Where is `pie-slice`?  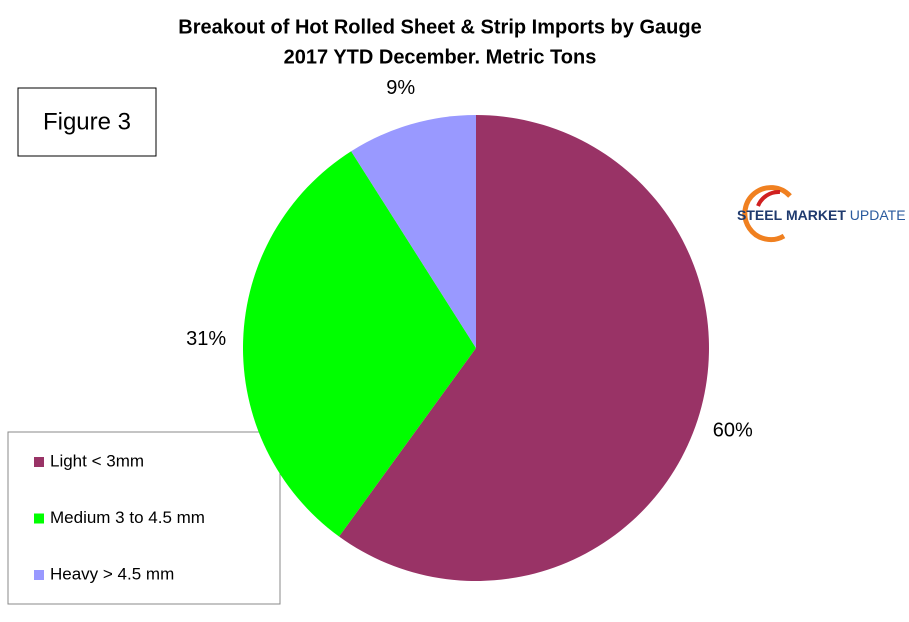 pie-slice is located at coordinates (413, 231).